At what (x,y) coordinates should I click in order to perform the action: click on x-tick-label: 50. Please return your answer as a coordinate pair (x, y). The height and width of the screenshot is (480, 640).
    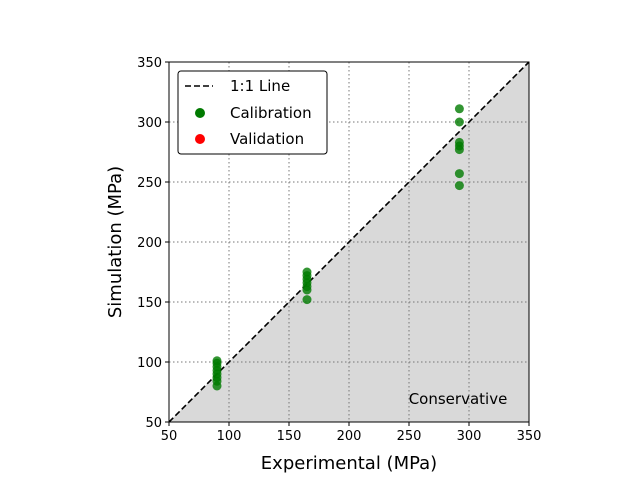
    Looking at the image, I should click on (169, 436).